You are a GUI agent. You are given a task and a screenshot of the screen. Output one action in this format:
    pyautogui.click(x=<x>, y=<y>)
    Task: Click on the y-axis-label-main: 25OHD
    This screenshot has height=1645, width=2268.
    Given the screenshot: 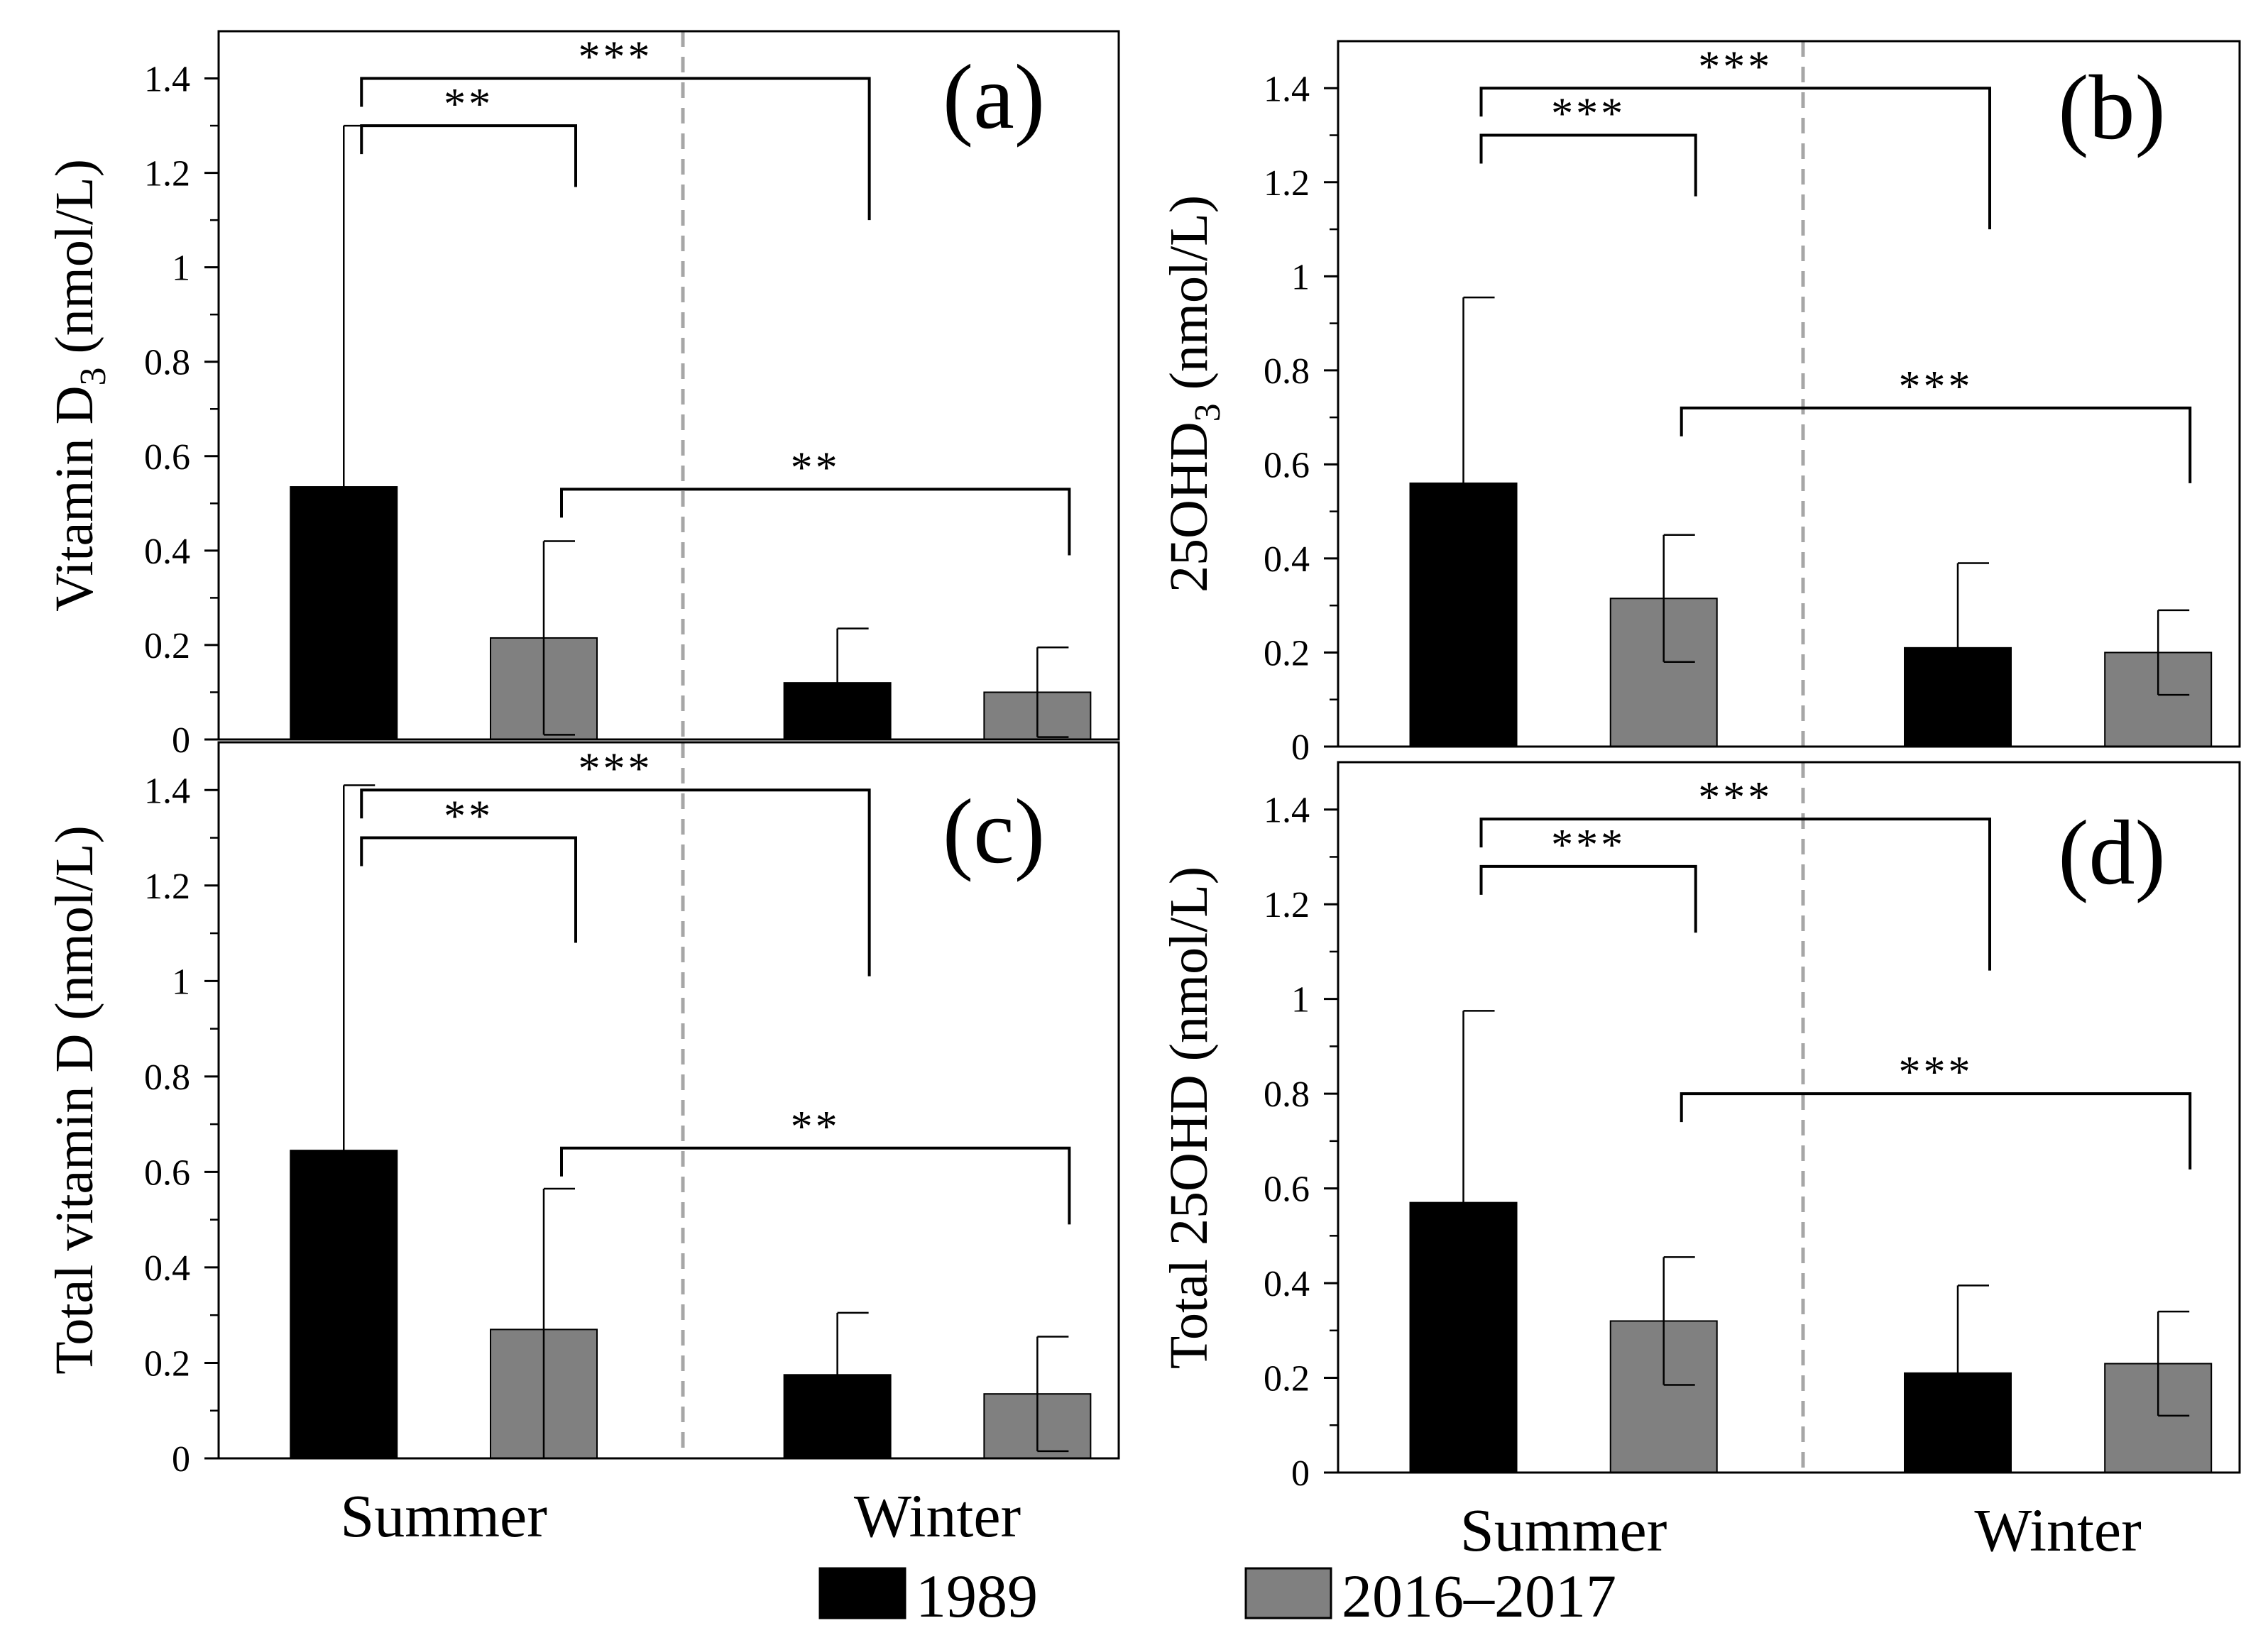 What is the action you would take?
    pyautogui.click(x=1189, y=507)
    